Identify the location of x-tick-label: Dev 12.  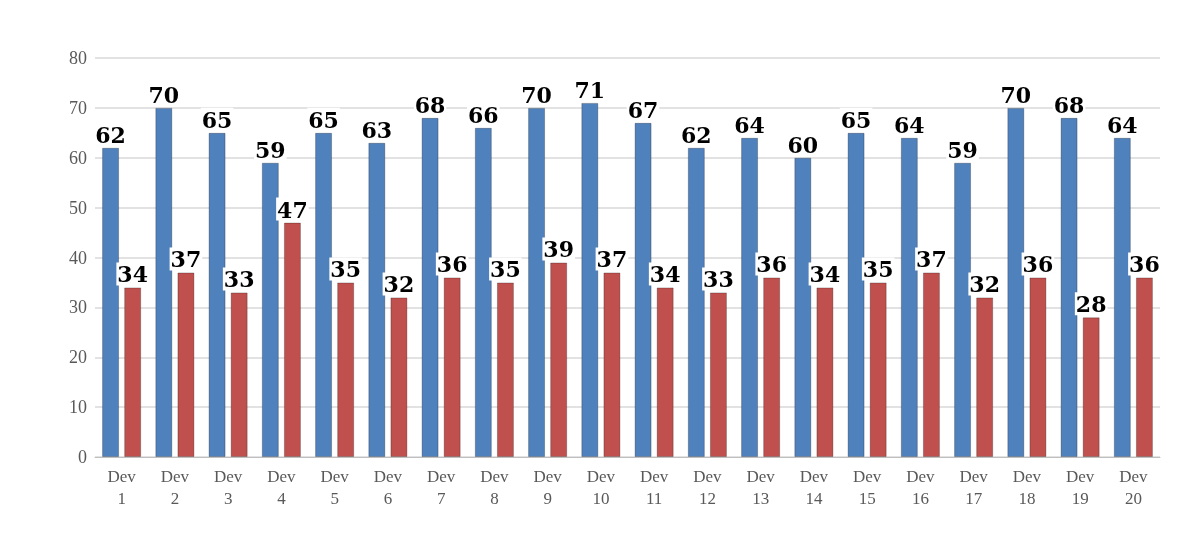
(708, 487).